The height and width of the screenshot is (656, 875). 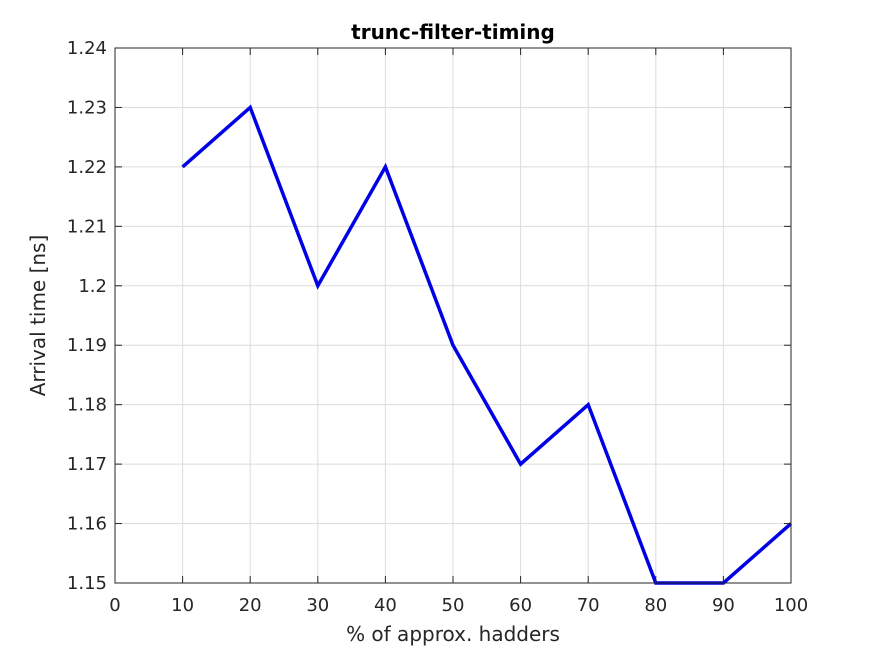 I want to click on y-axis-label: Arrival time [ns], so click(x=38, y=316).